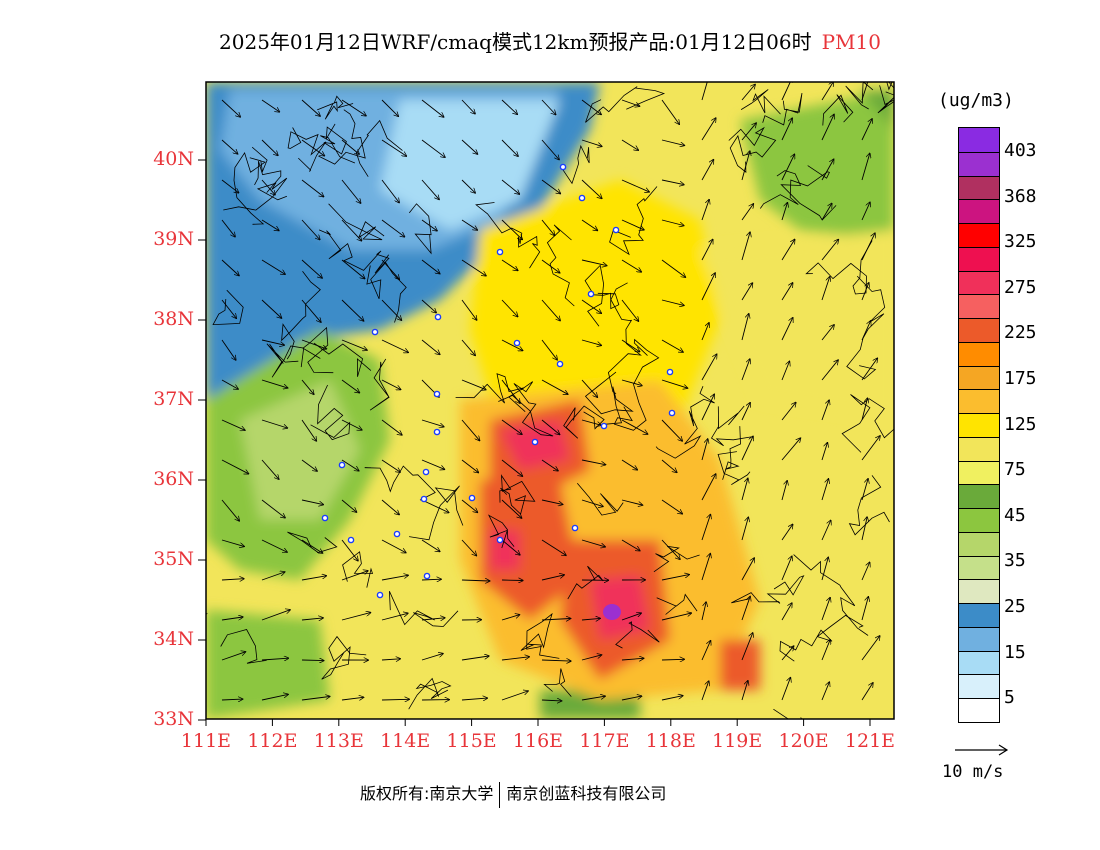 The image size is (1100, 850). I want to click on wind-scale-label: 10 m/s, so click(973, 772).